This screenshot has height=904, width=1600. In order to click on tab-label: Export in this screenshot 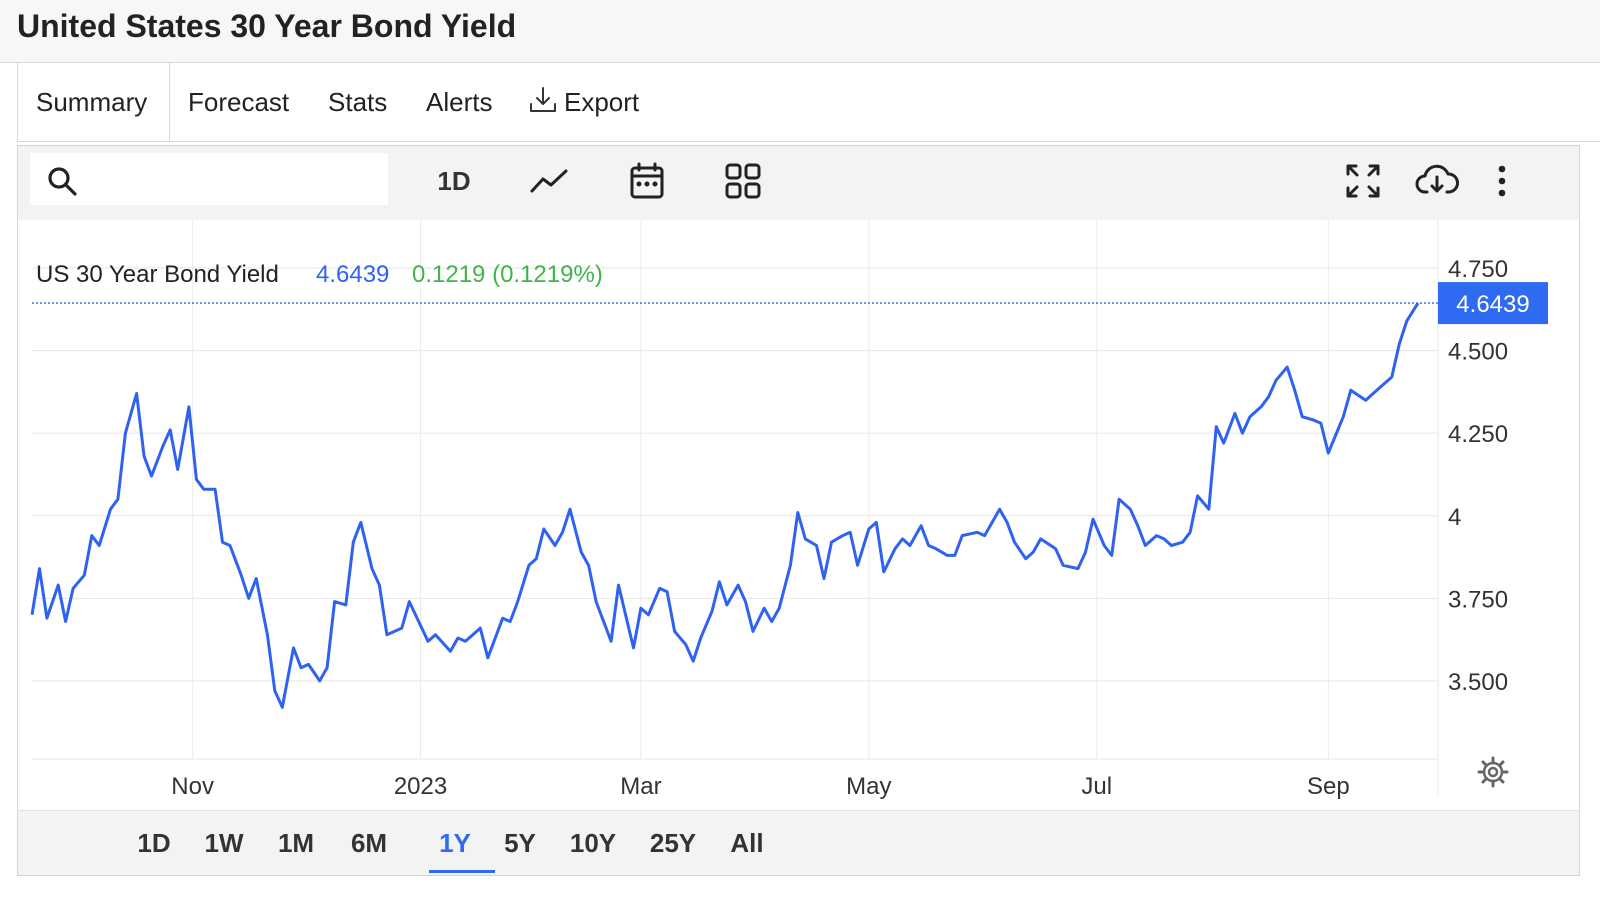, I will do `click(602, 102)`.